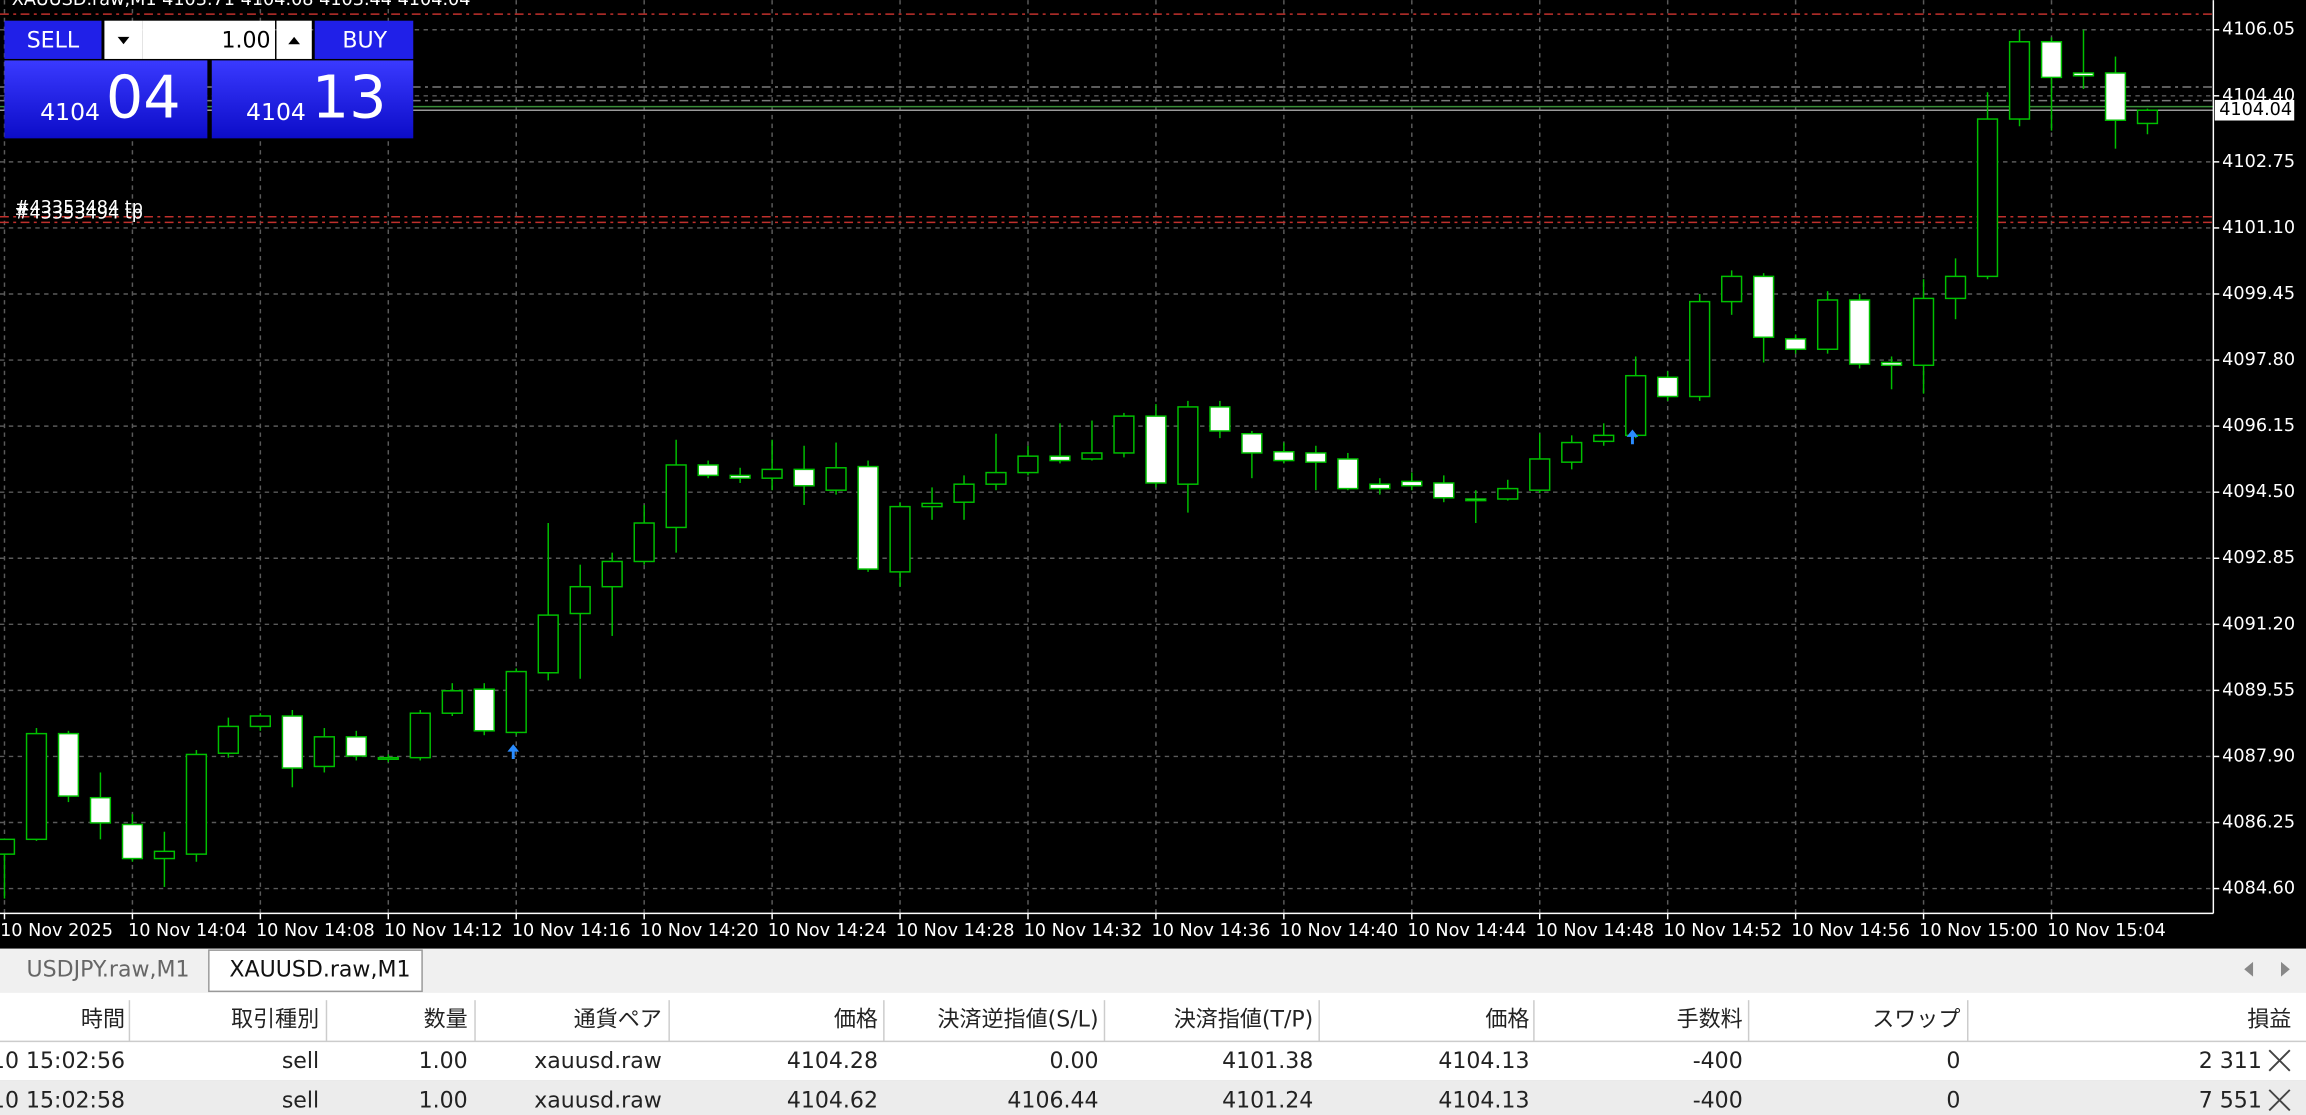  What do you see at coordinates (2285, 969) in the screenshot?
I see `tab-scroll-right` at bounding box center [2285, 969].